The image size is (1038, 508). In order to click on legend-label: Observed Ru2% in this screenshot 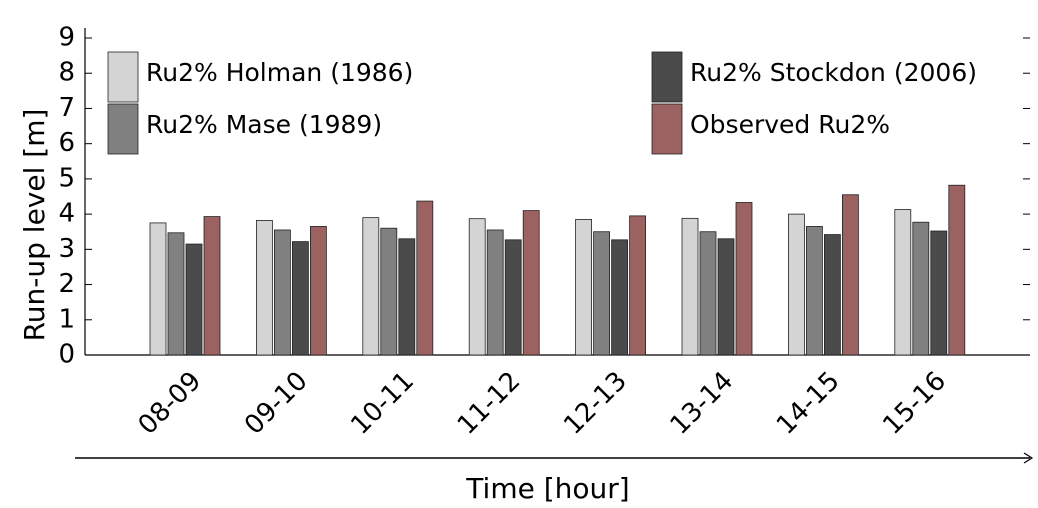, I will do `click(790, 124)`.